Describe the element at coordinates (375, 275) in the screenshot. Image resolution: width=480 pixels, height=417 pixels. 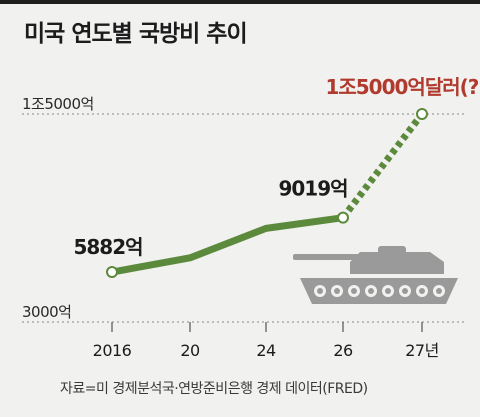
I see `tank-icon` at that location.